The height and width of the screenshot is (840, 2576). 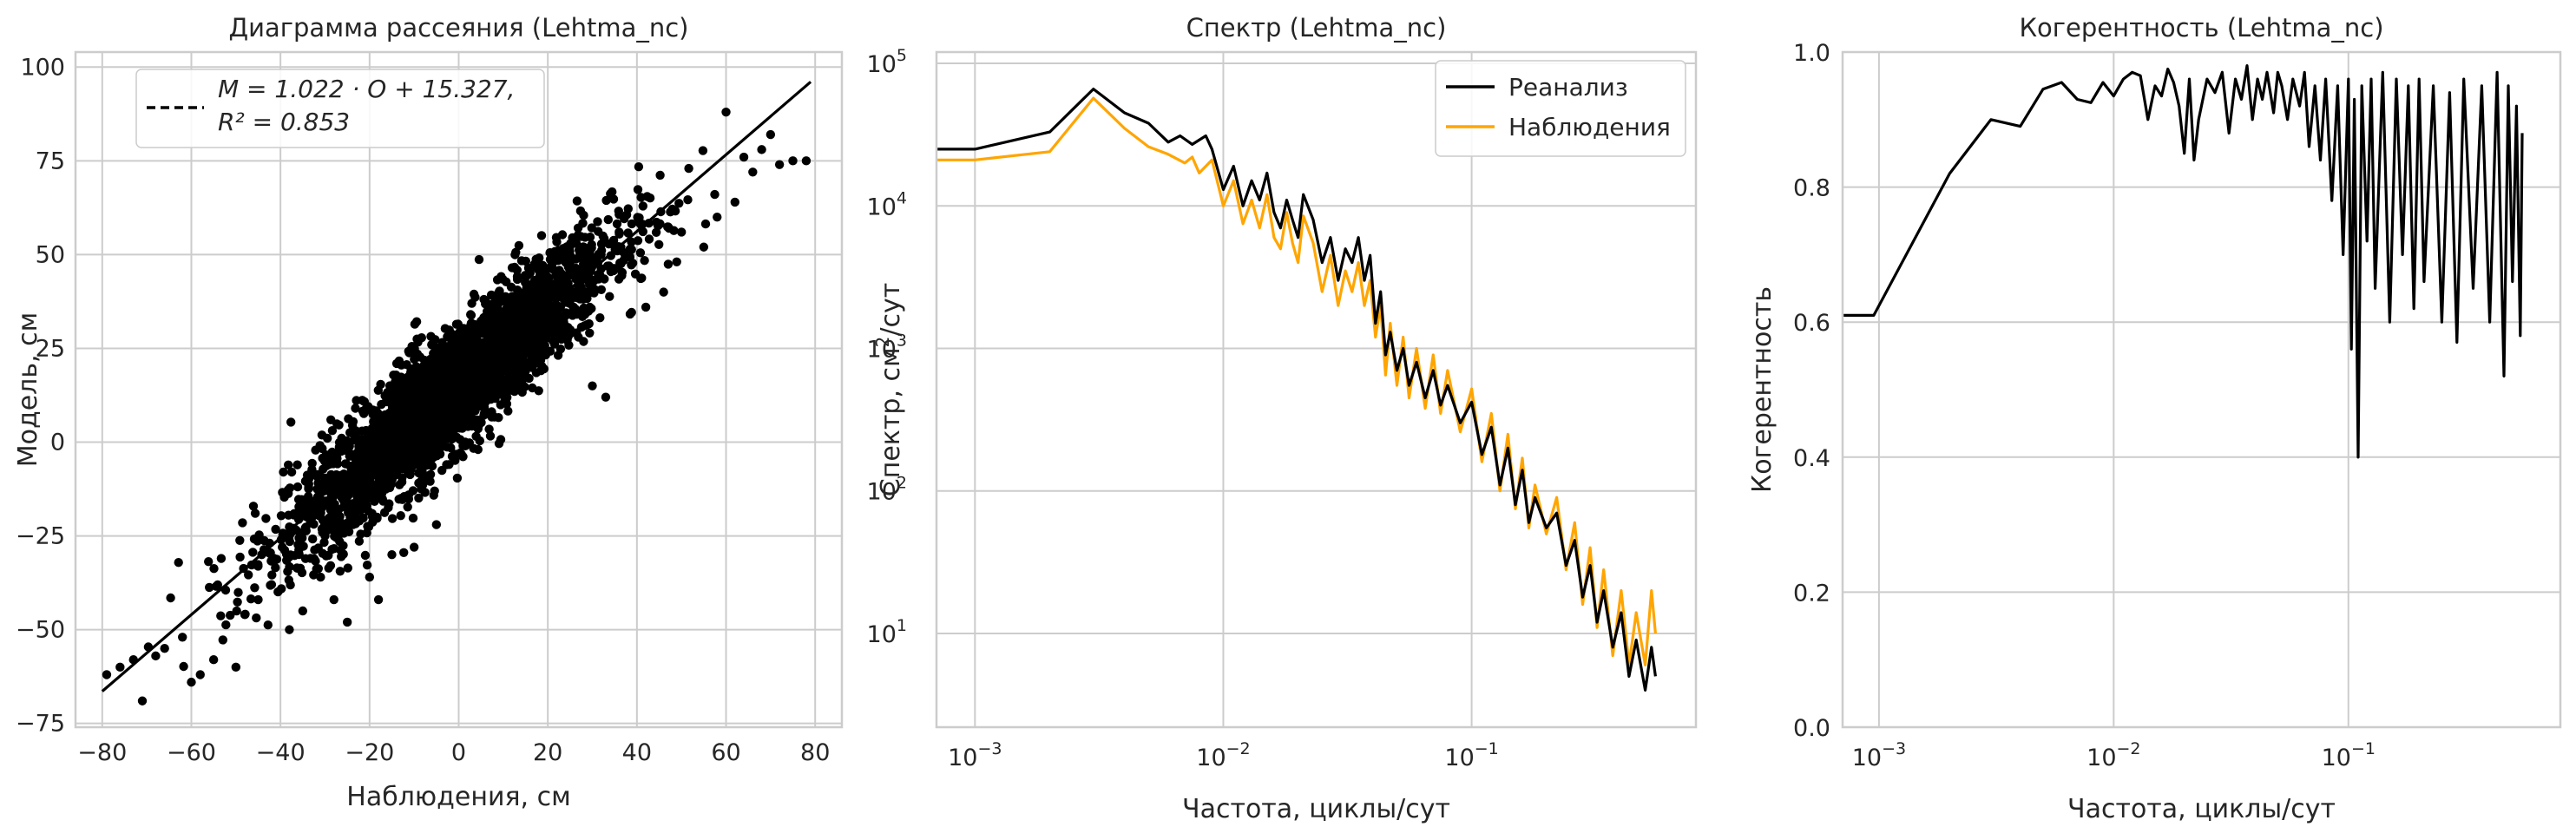 I want to click on x-tick-label: 80, so click(x=815, y=752).